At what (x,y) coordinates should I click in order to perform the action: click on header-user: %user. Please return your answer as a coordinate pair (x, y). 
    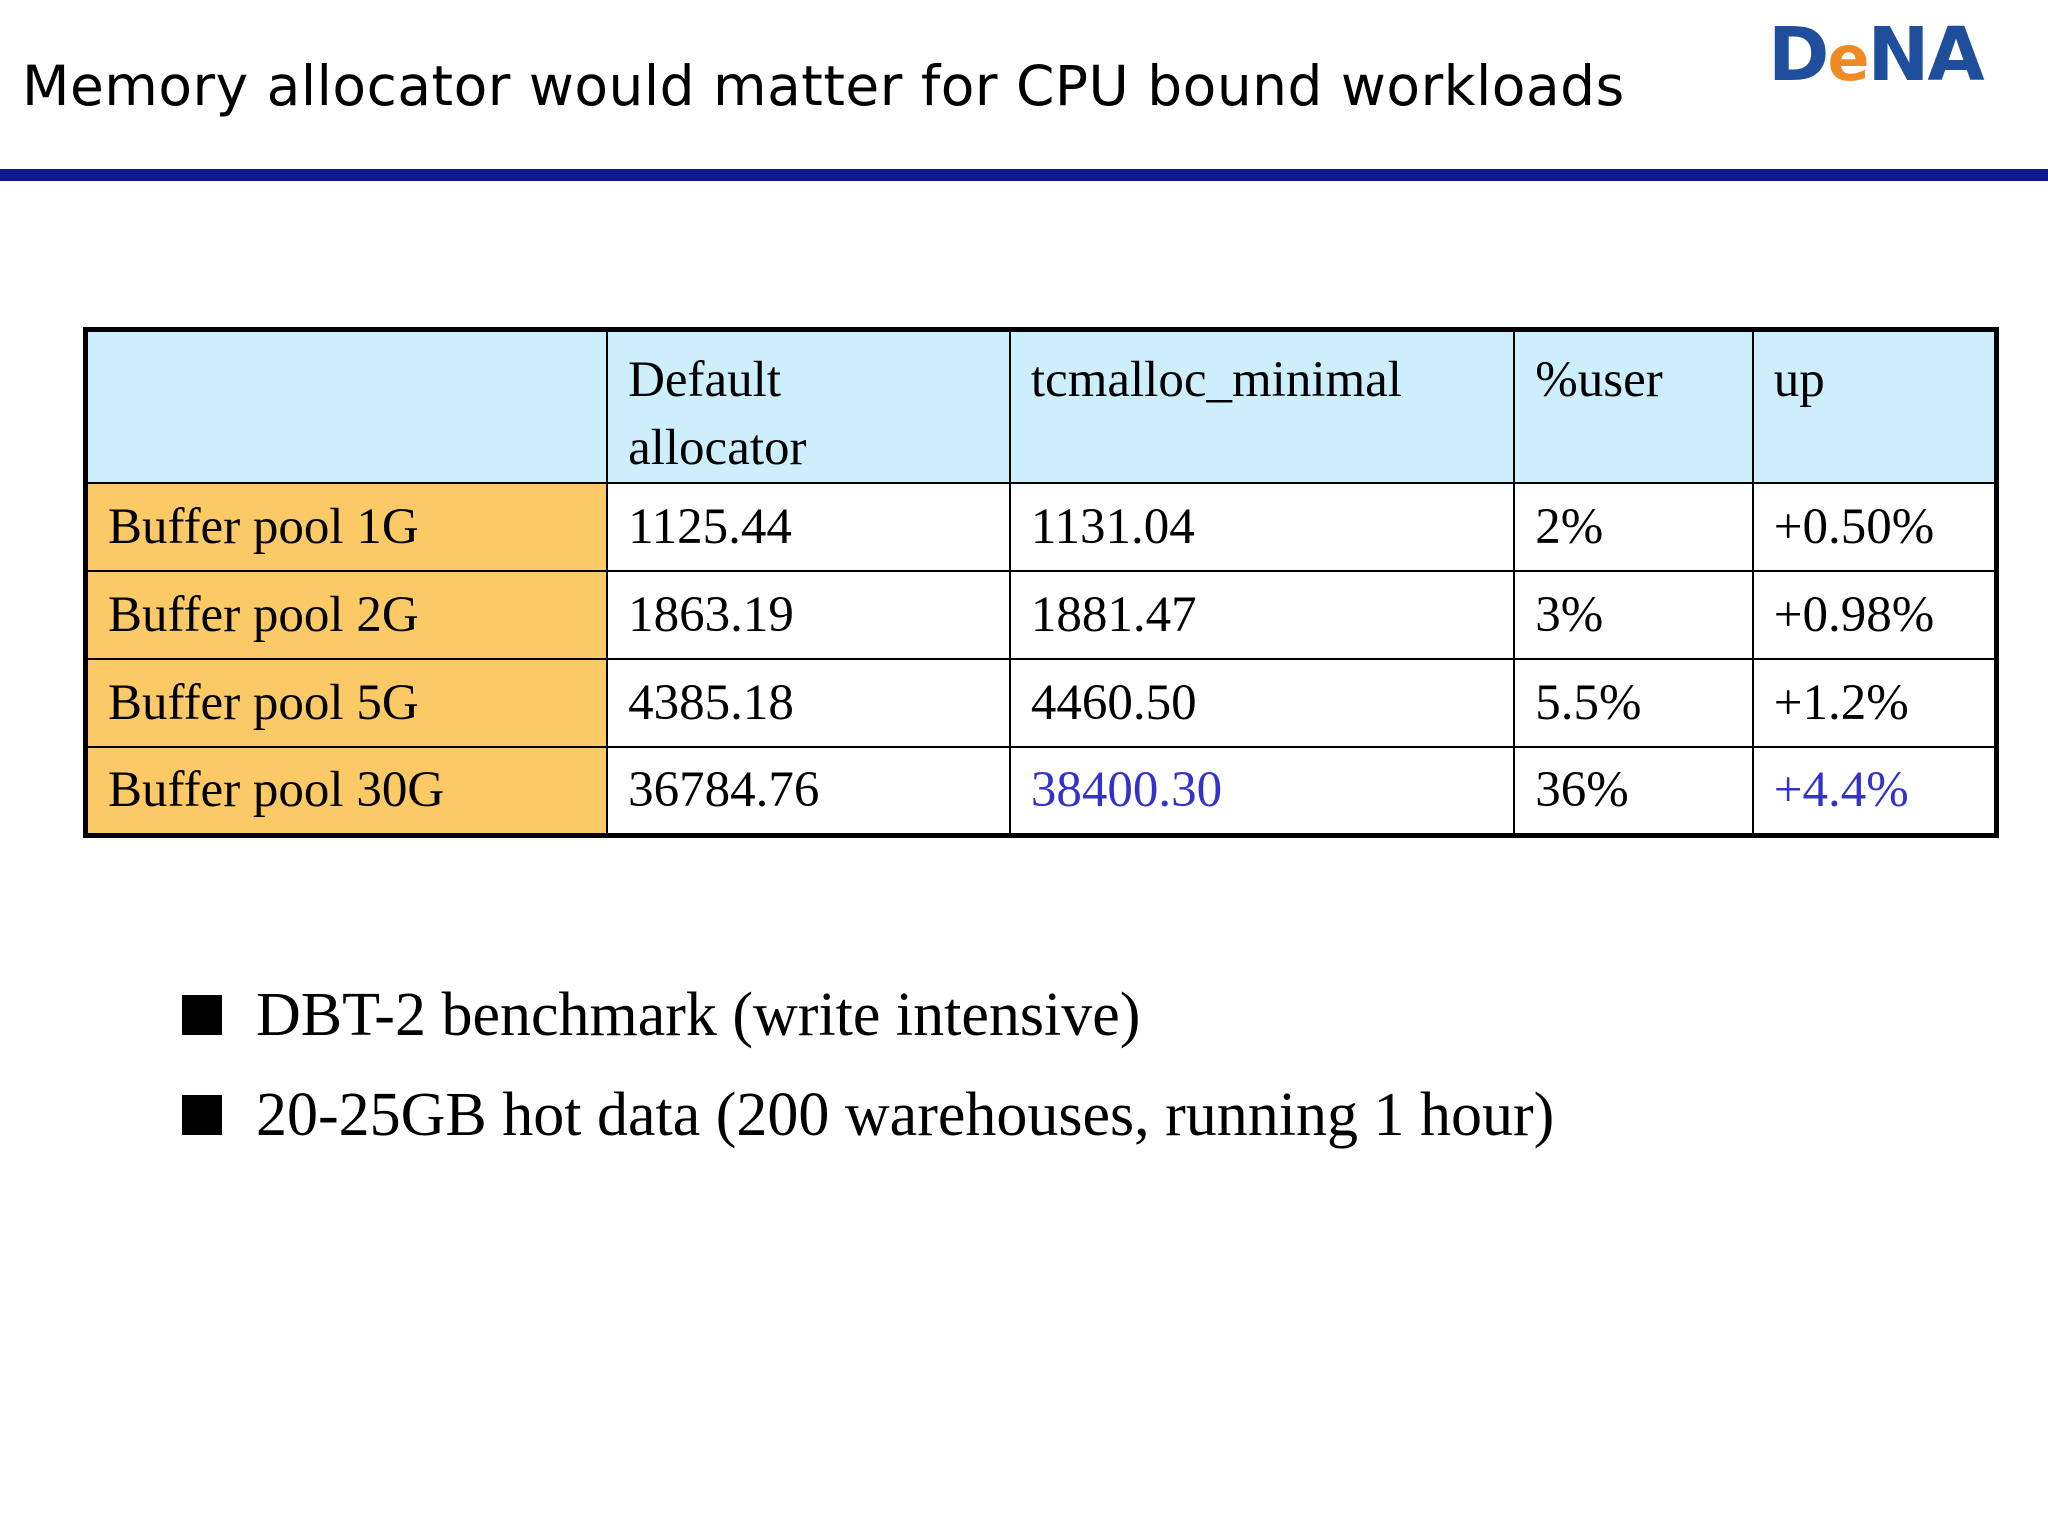
    Looking at the image, I should click on (1633, 406).